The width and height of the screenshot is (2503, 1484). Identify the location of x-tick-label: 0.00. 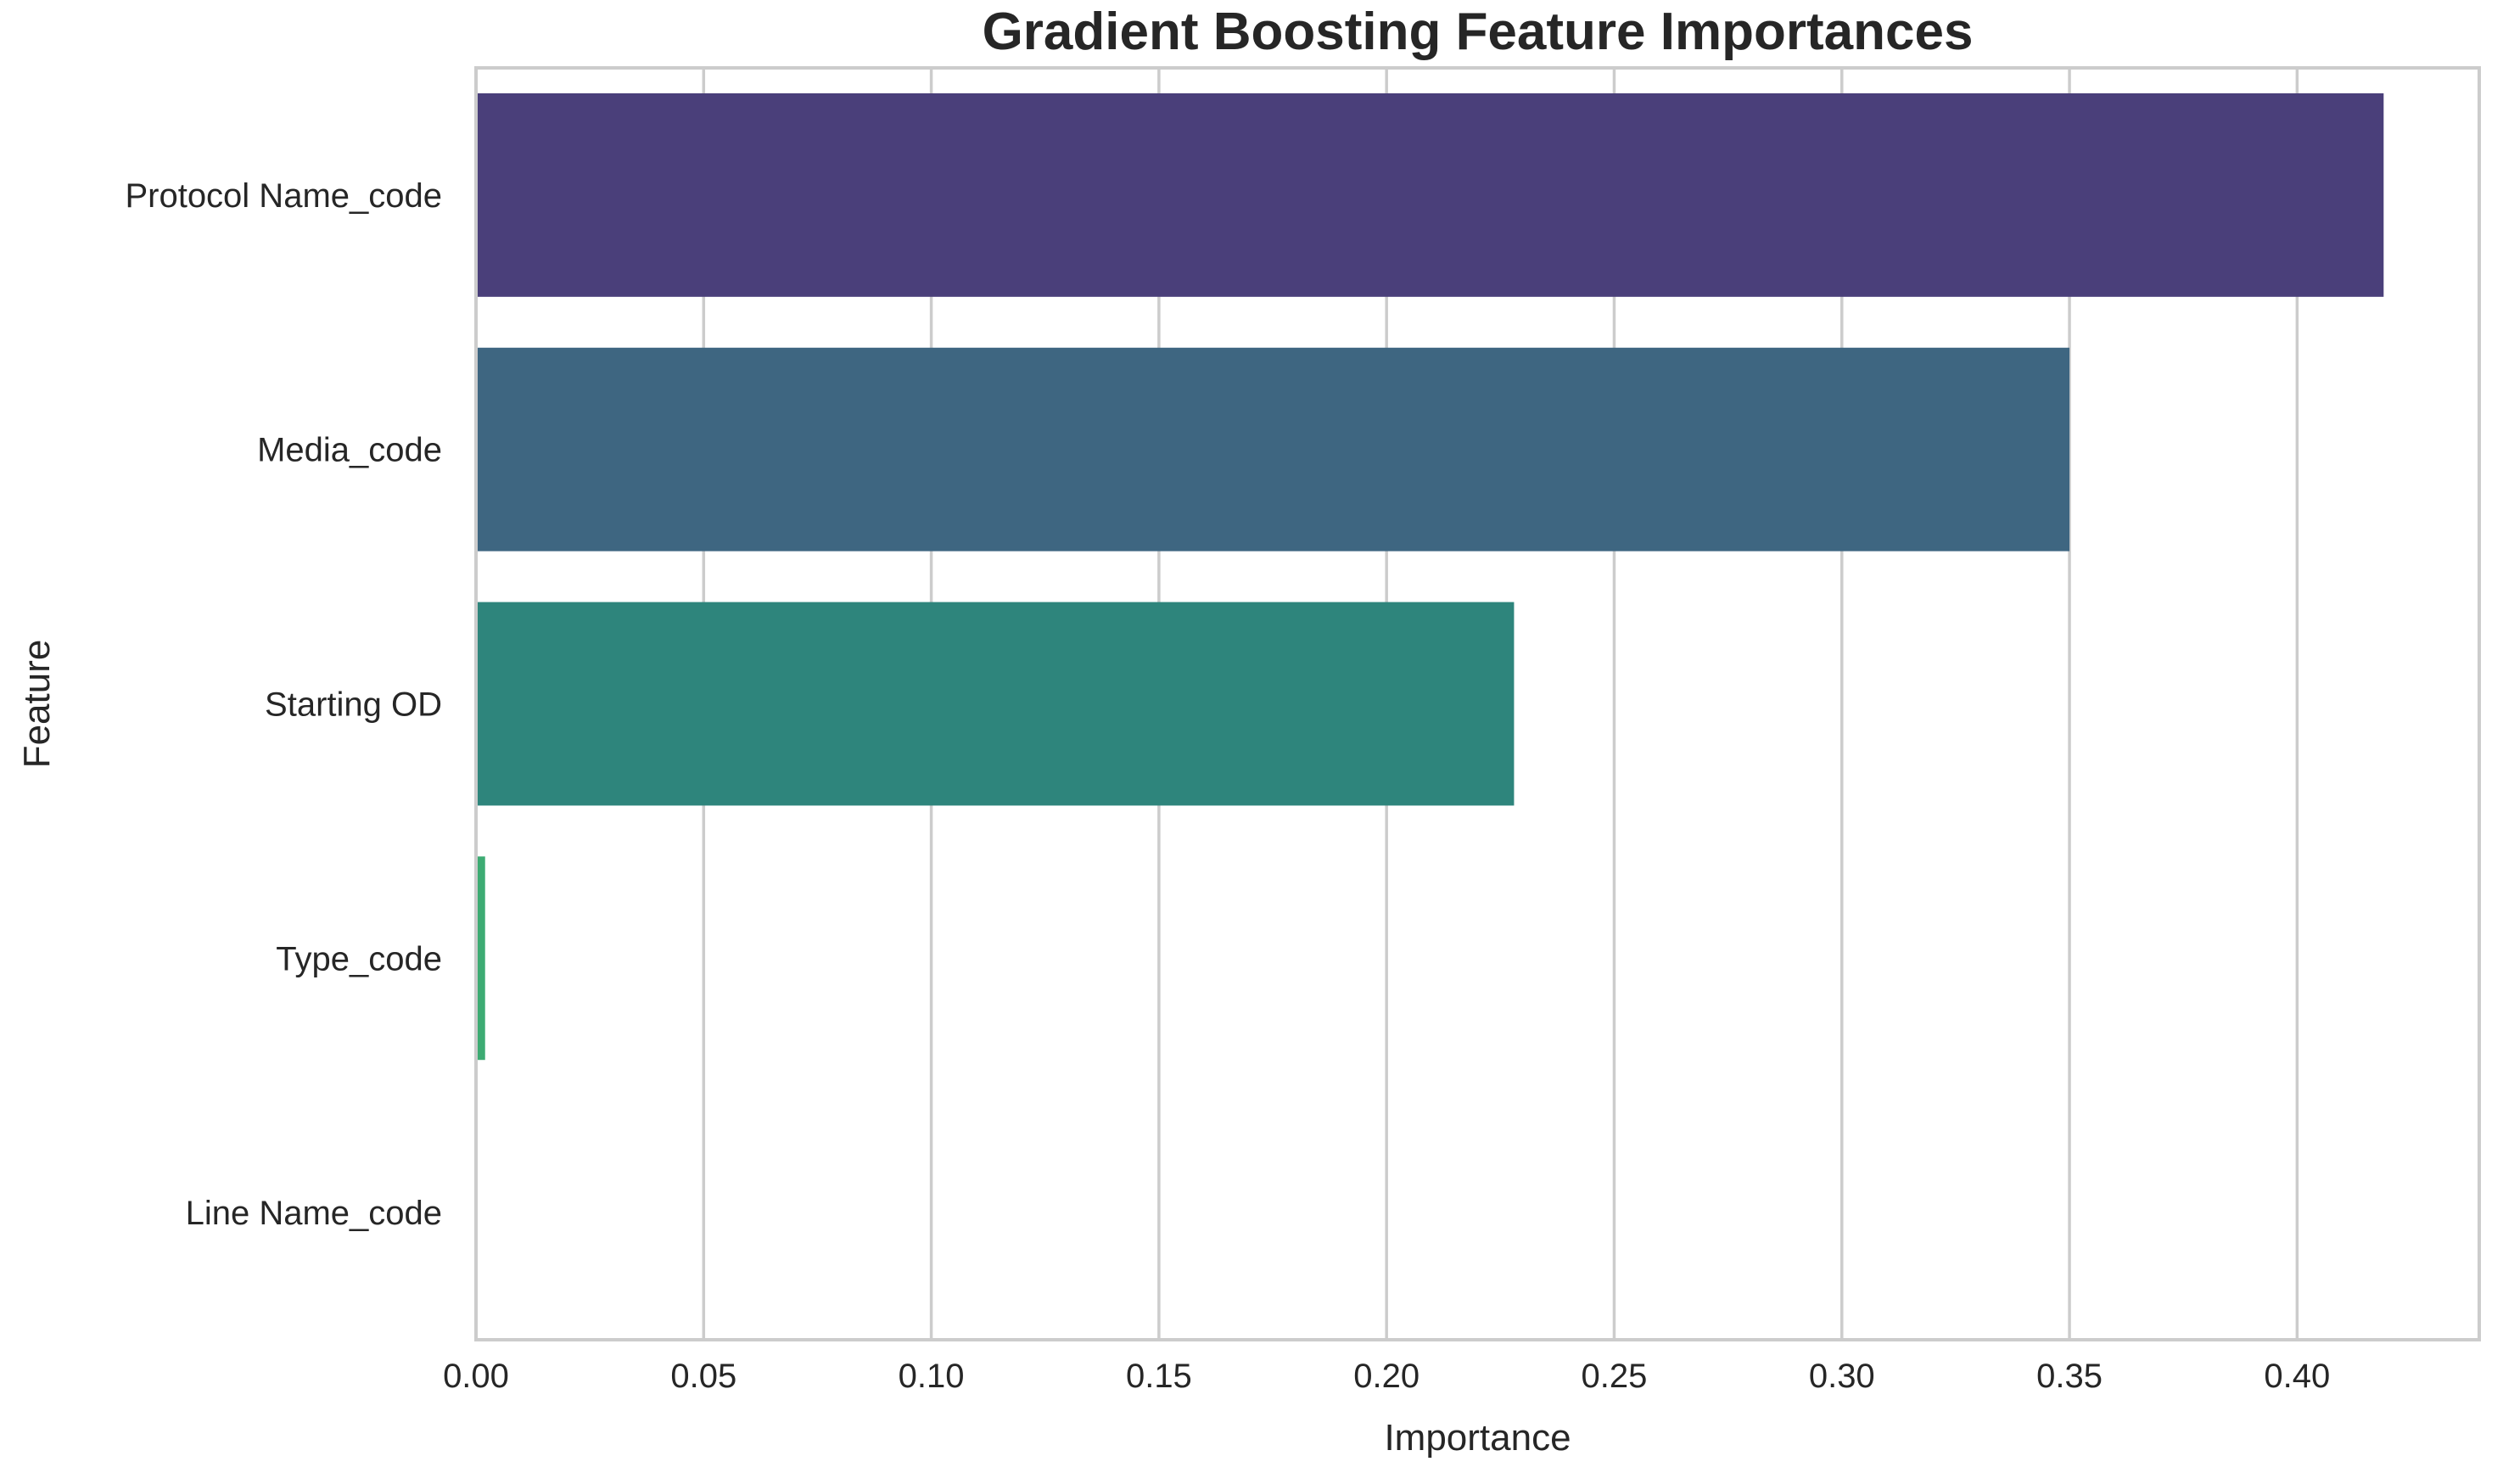
(476, 1377).